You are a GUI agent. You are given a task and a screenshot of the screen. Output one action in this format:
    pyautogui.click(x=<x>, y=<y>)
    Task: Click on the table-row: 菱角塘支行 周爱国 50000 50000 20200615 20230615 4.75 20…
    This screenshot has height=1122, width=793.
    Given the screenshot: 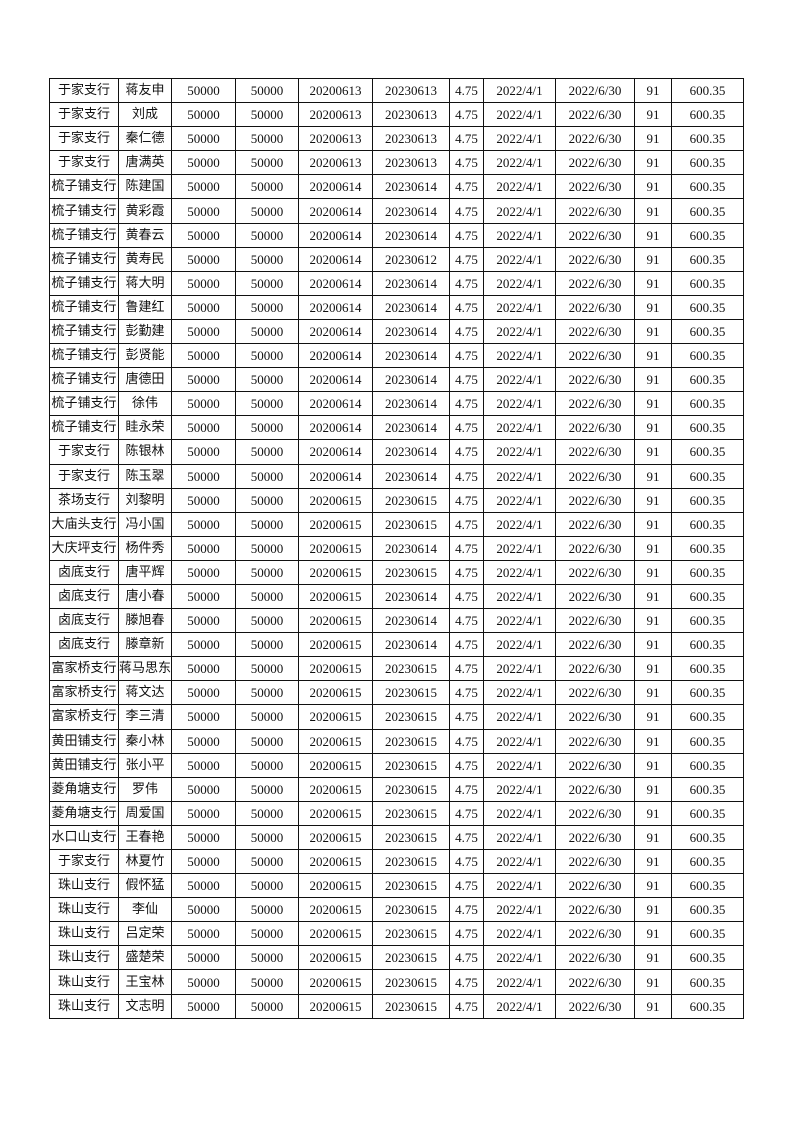 What is the action you would take?
    pyautogui.click(x=397, y=813)
    